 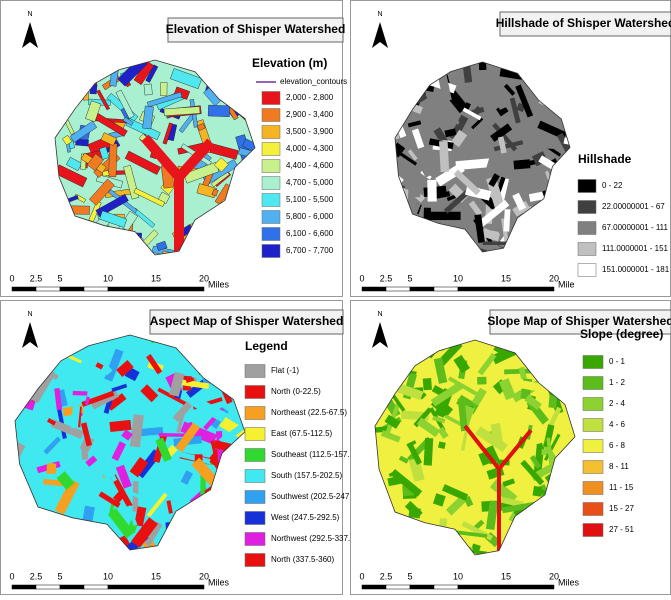 I want to click on legend-label: 8 - 11, so click(x=619, y=466).